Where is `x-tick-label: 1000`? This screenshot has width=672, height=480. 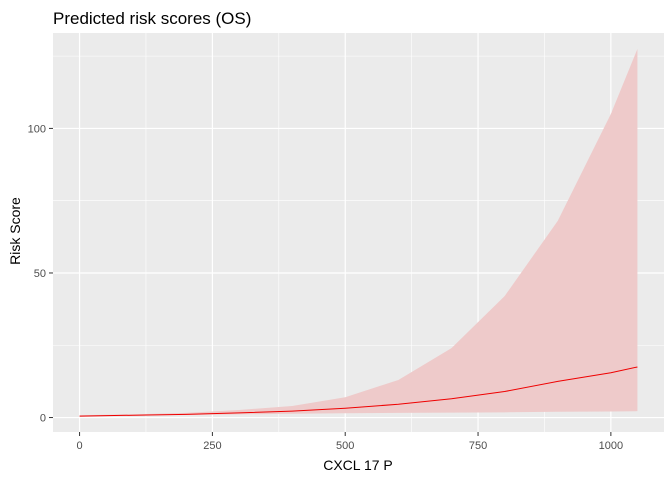 x-tick-label: 1000 is located at coordinates (611, 446).